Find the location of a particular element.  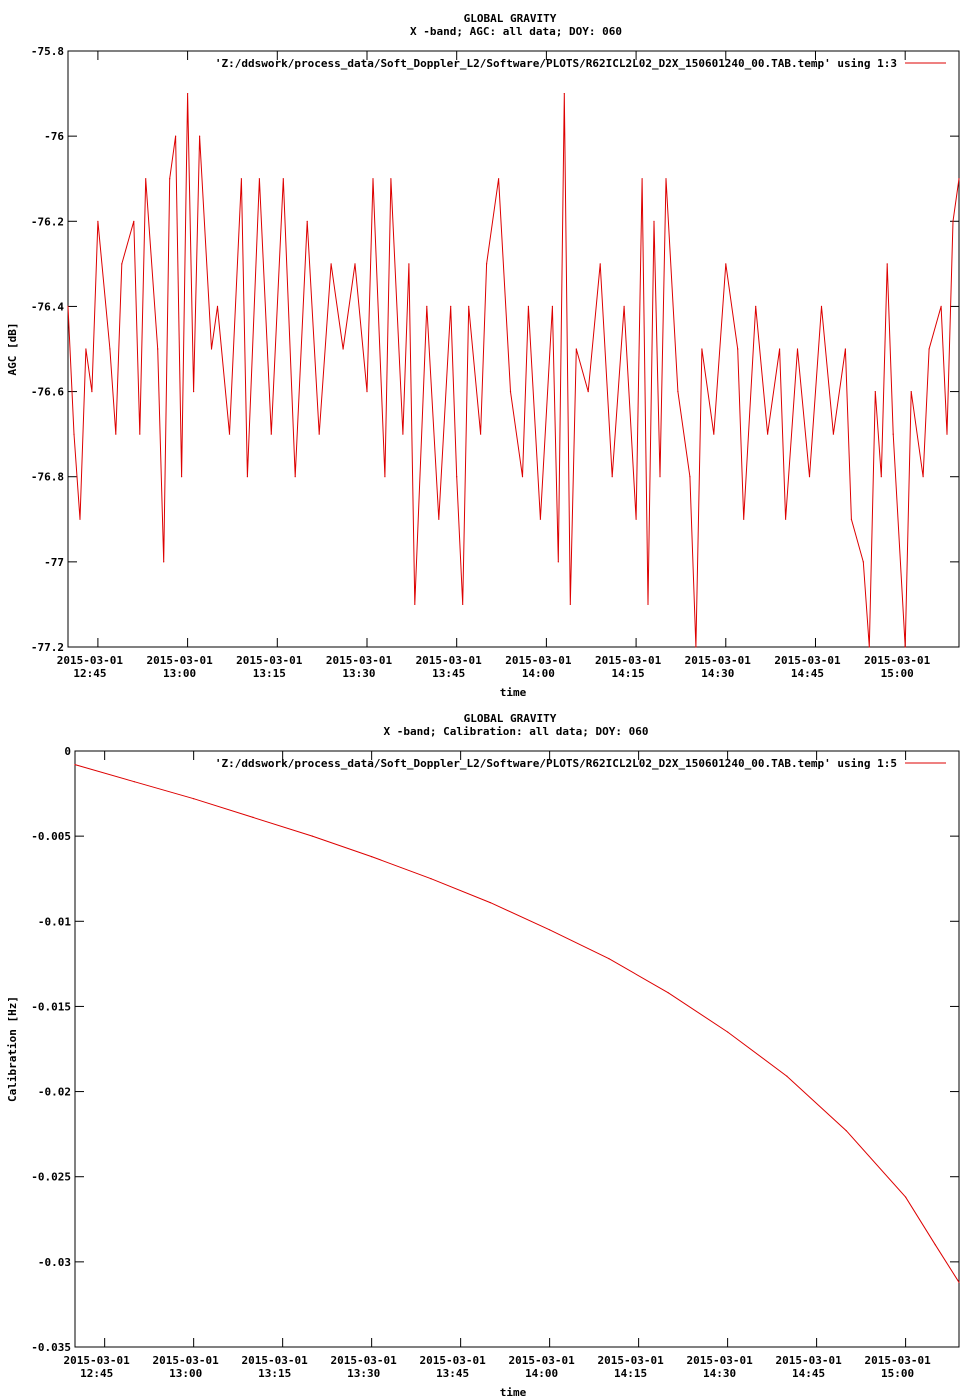

x-tick-time-label: 14:45 is located at coordinates (807, 673).